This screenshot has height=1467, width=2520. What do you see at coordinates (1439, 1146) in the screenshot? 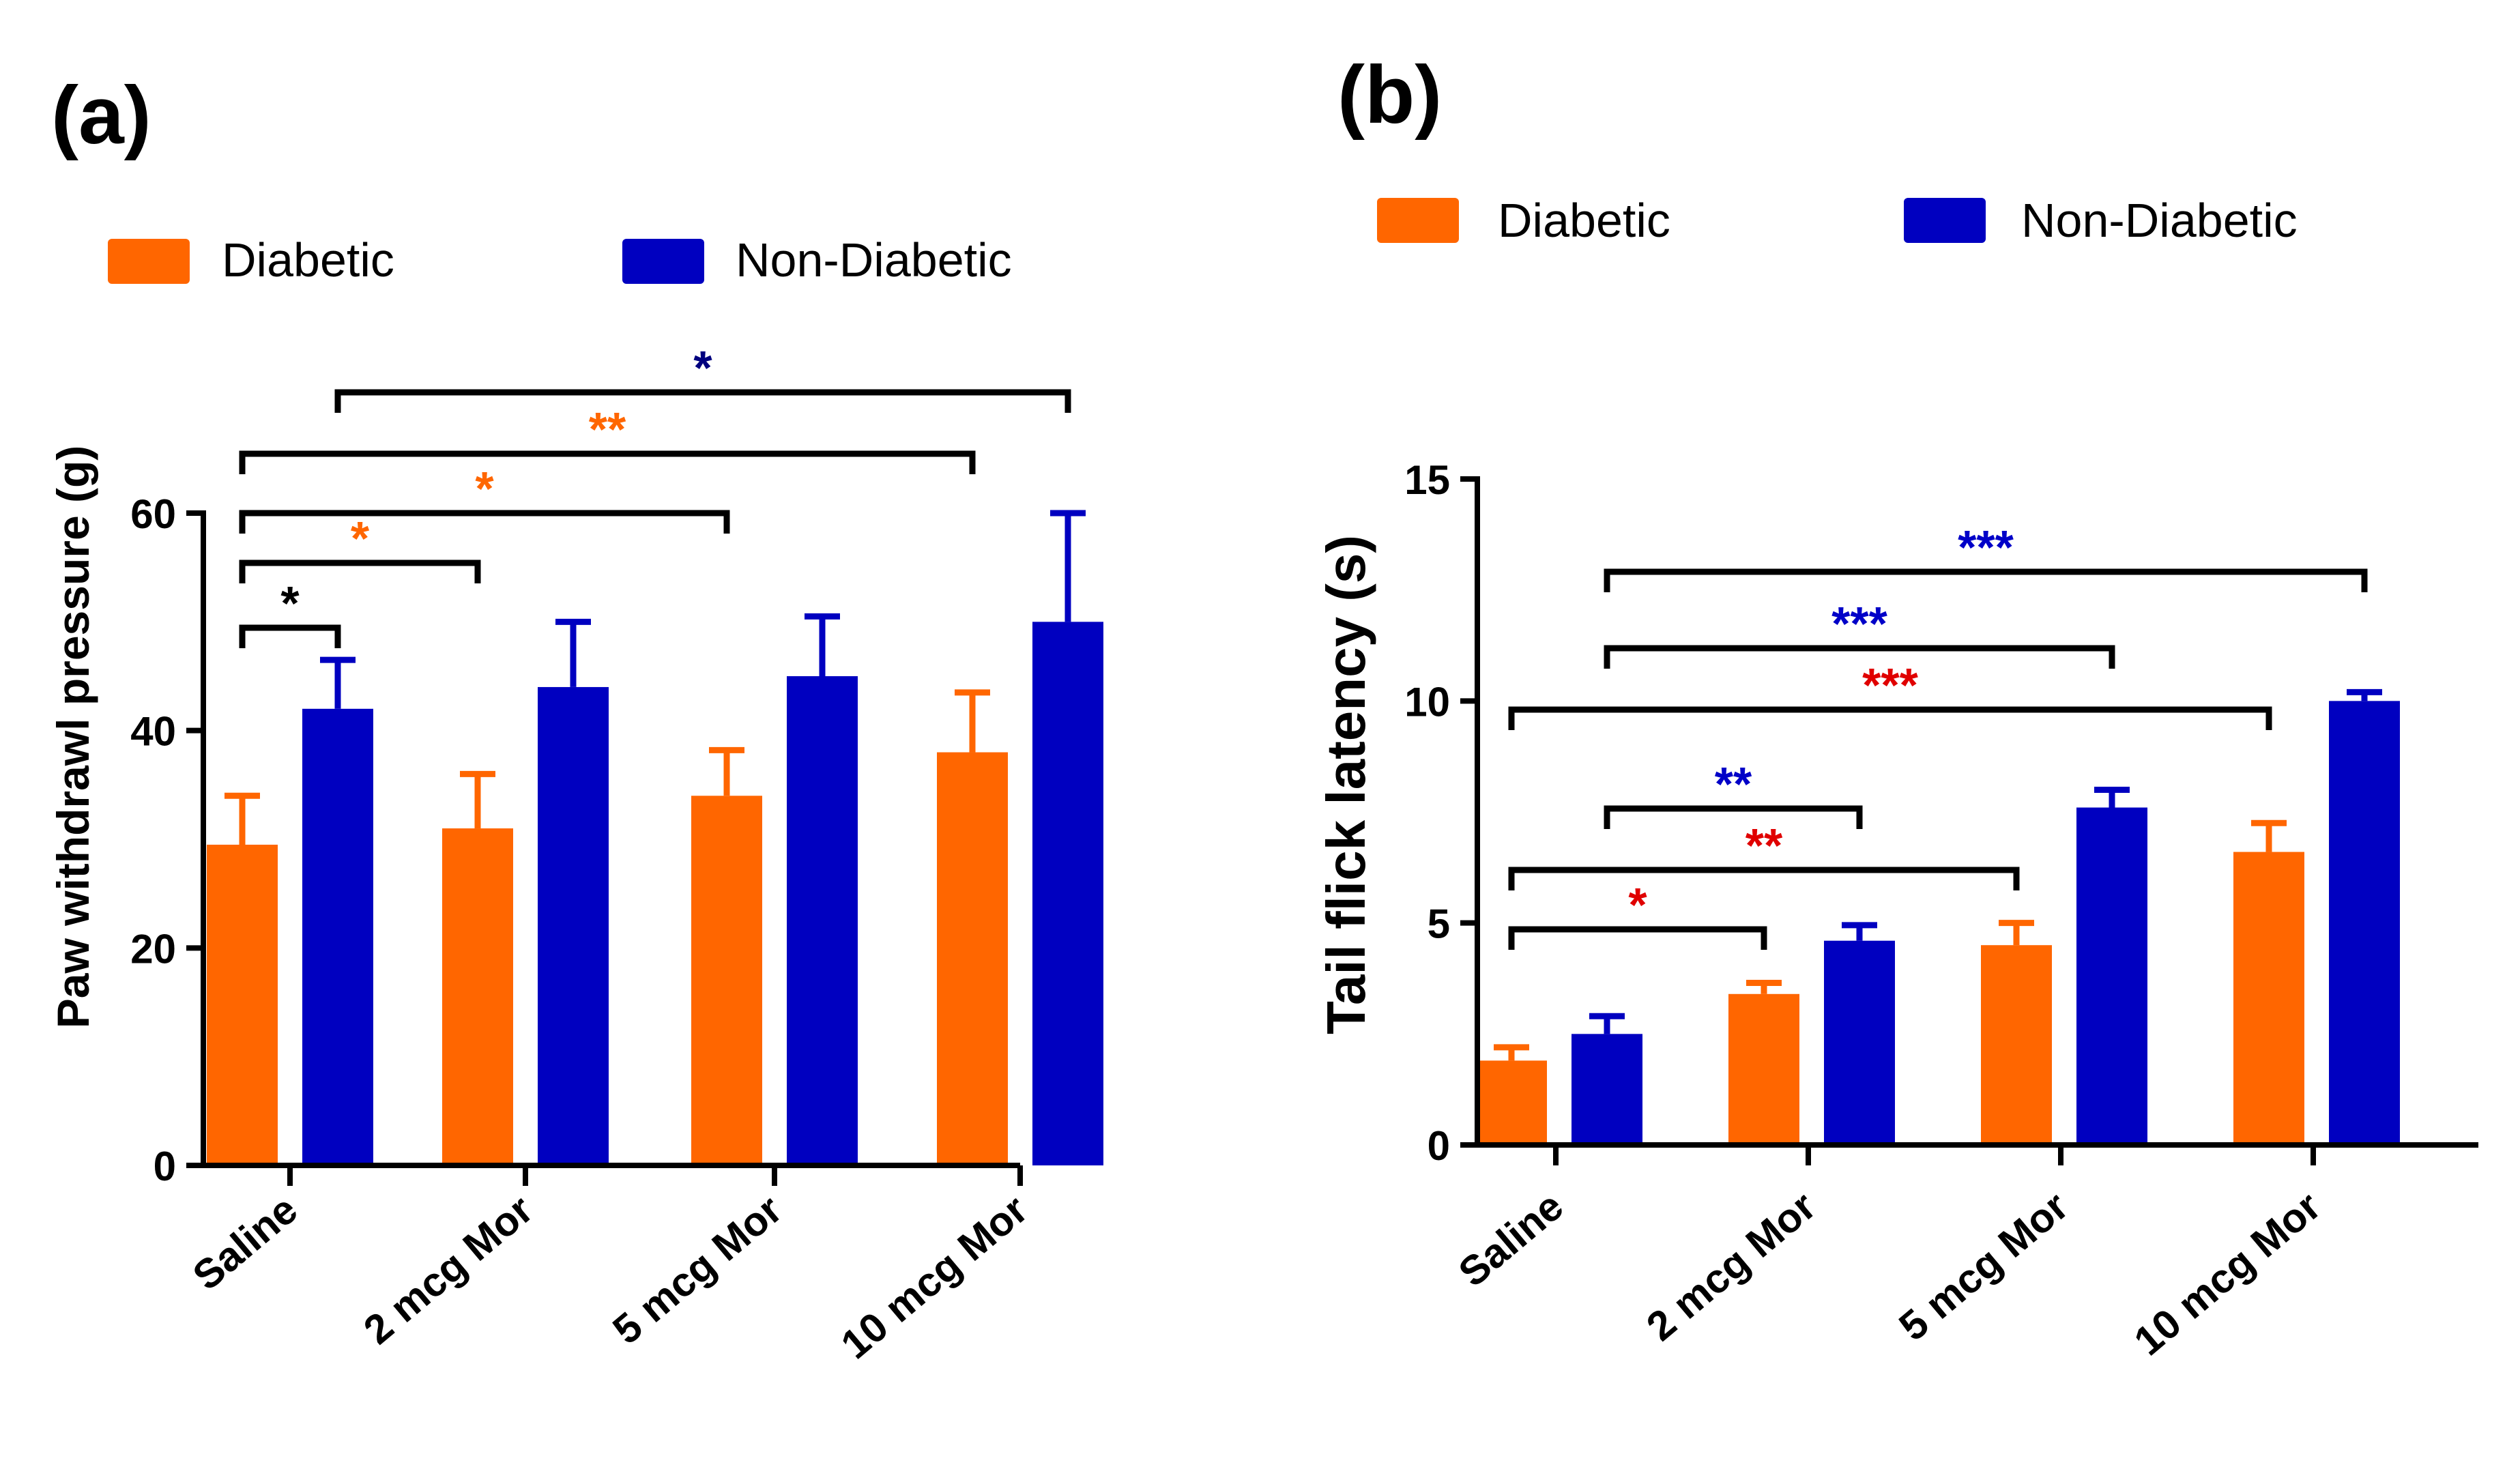
I see `y-tick-label-b-0: 0` at bounding box center [1439, 1146].